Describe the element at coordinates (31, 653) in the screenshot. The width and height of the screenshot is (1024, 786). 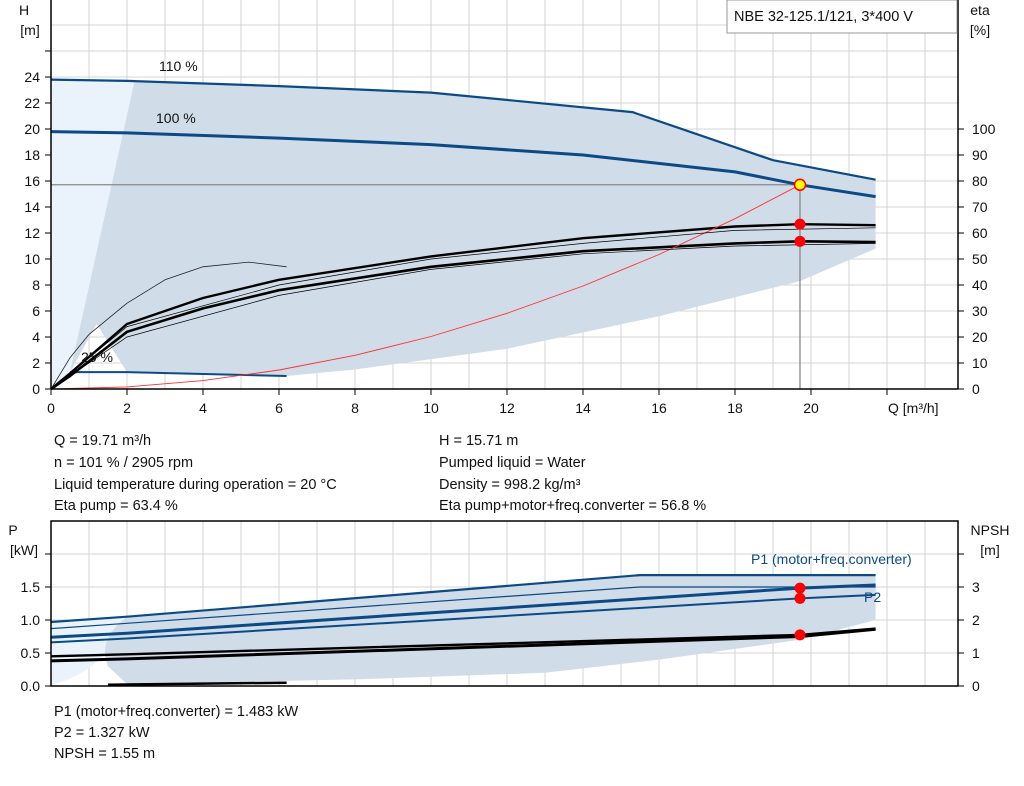
I see `p-tick-label: 0.5` at that location.